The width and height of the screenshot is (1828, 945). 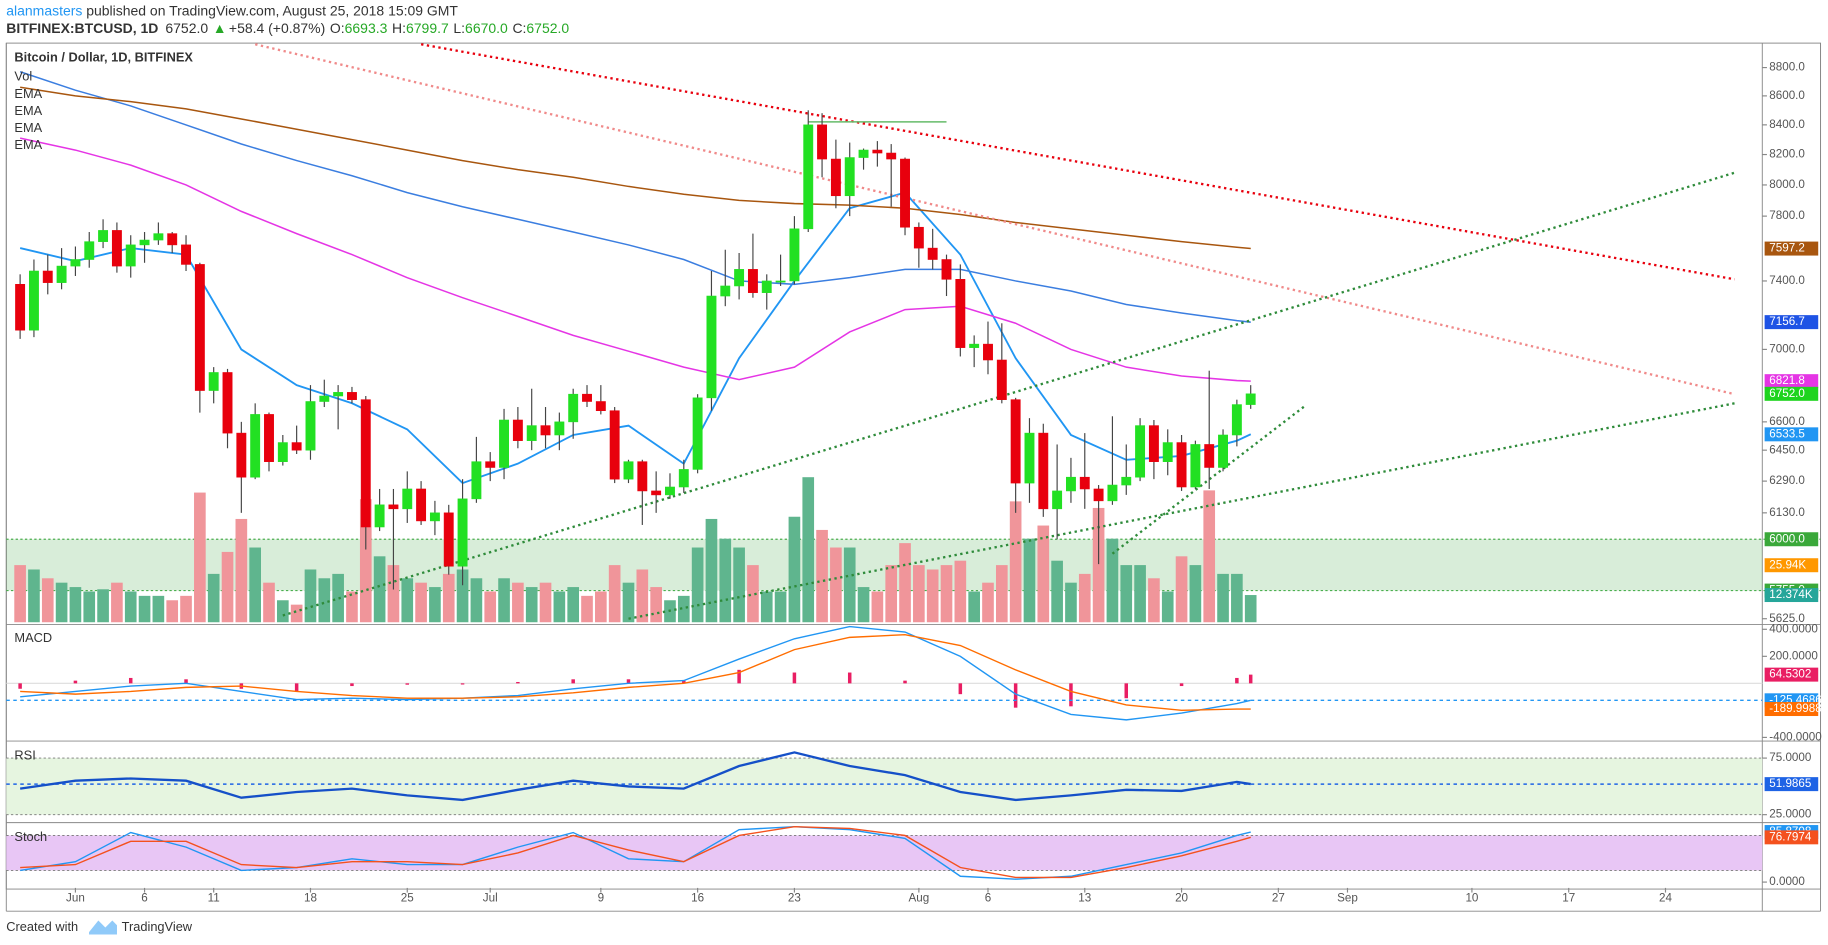 What do you see at coordinates (157, 926) in the screenshot?
I see `footer-brand: TradingView` at bounding box center [157, 926].